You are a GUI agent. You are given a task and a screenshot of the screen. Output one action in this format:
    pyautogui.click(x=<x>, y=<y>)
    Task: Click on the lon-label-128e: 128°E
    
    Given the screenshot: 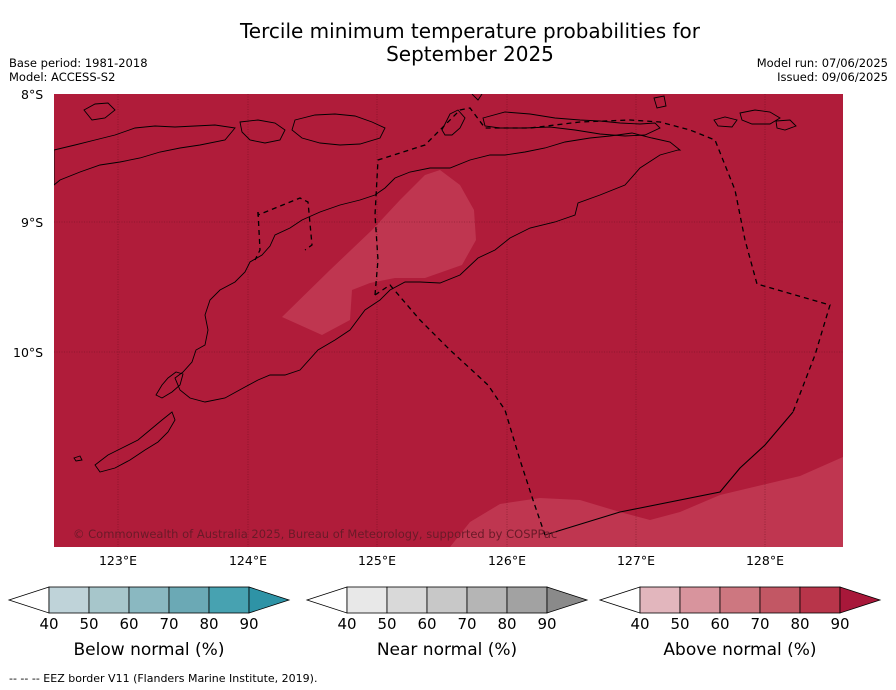 What is the action you would take?
    pyautogui.click(x=764, y=560)
    